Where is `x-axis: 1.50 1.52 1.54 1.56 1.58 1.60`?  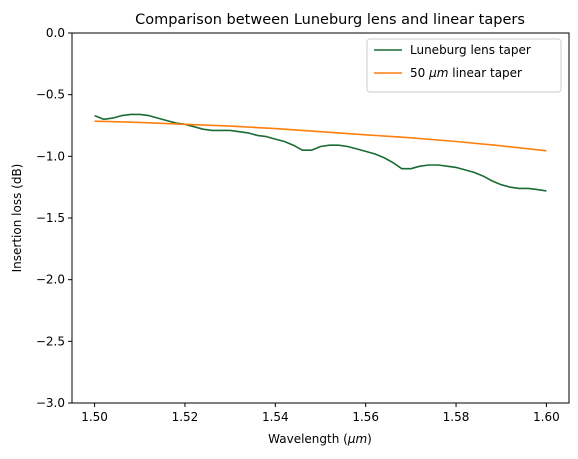 x-axis: 1.50 1.52 1.54 1.56 1.58 1.60 is located at coordinates (320, 413).